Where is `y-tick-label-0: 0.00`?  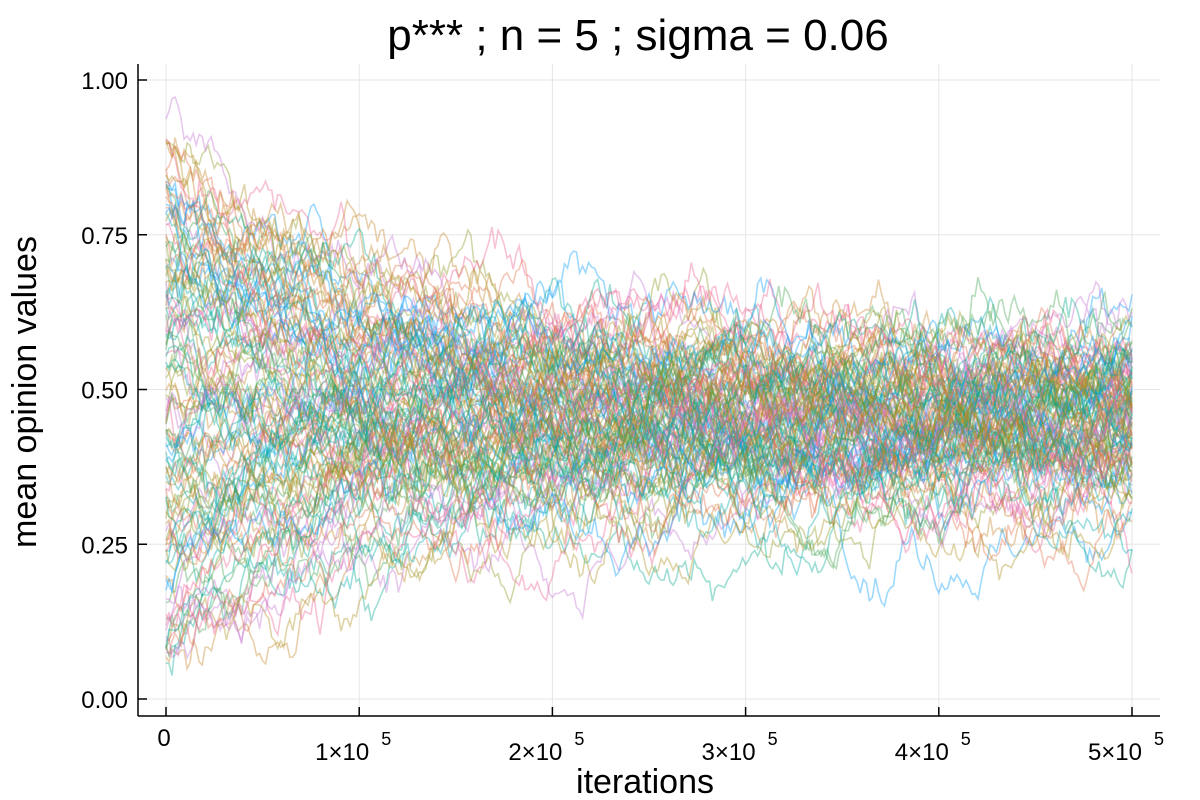
y-tick-label-0: 0.00 is located at coordinates (104, 700).